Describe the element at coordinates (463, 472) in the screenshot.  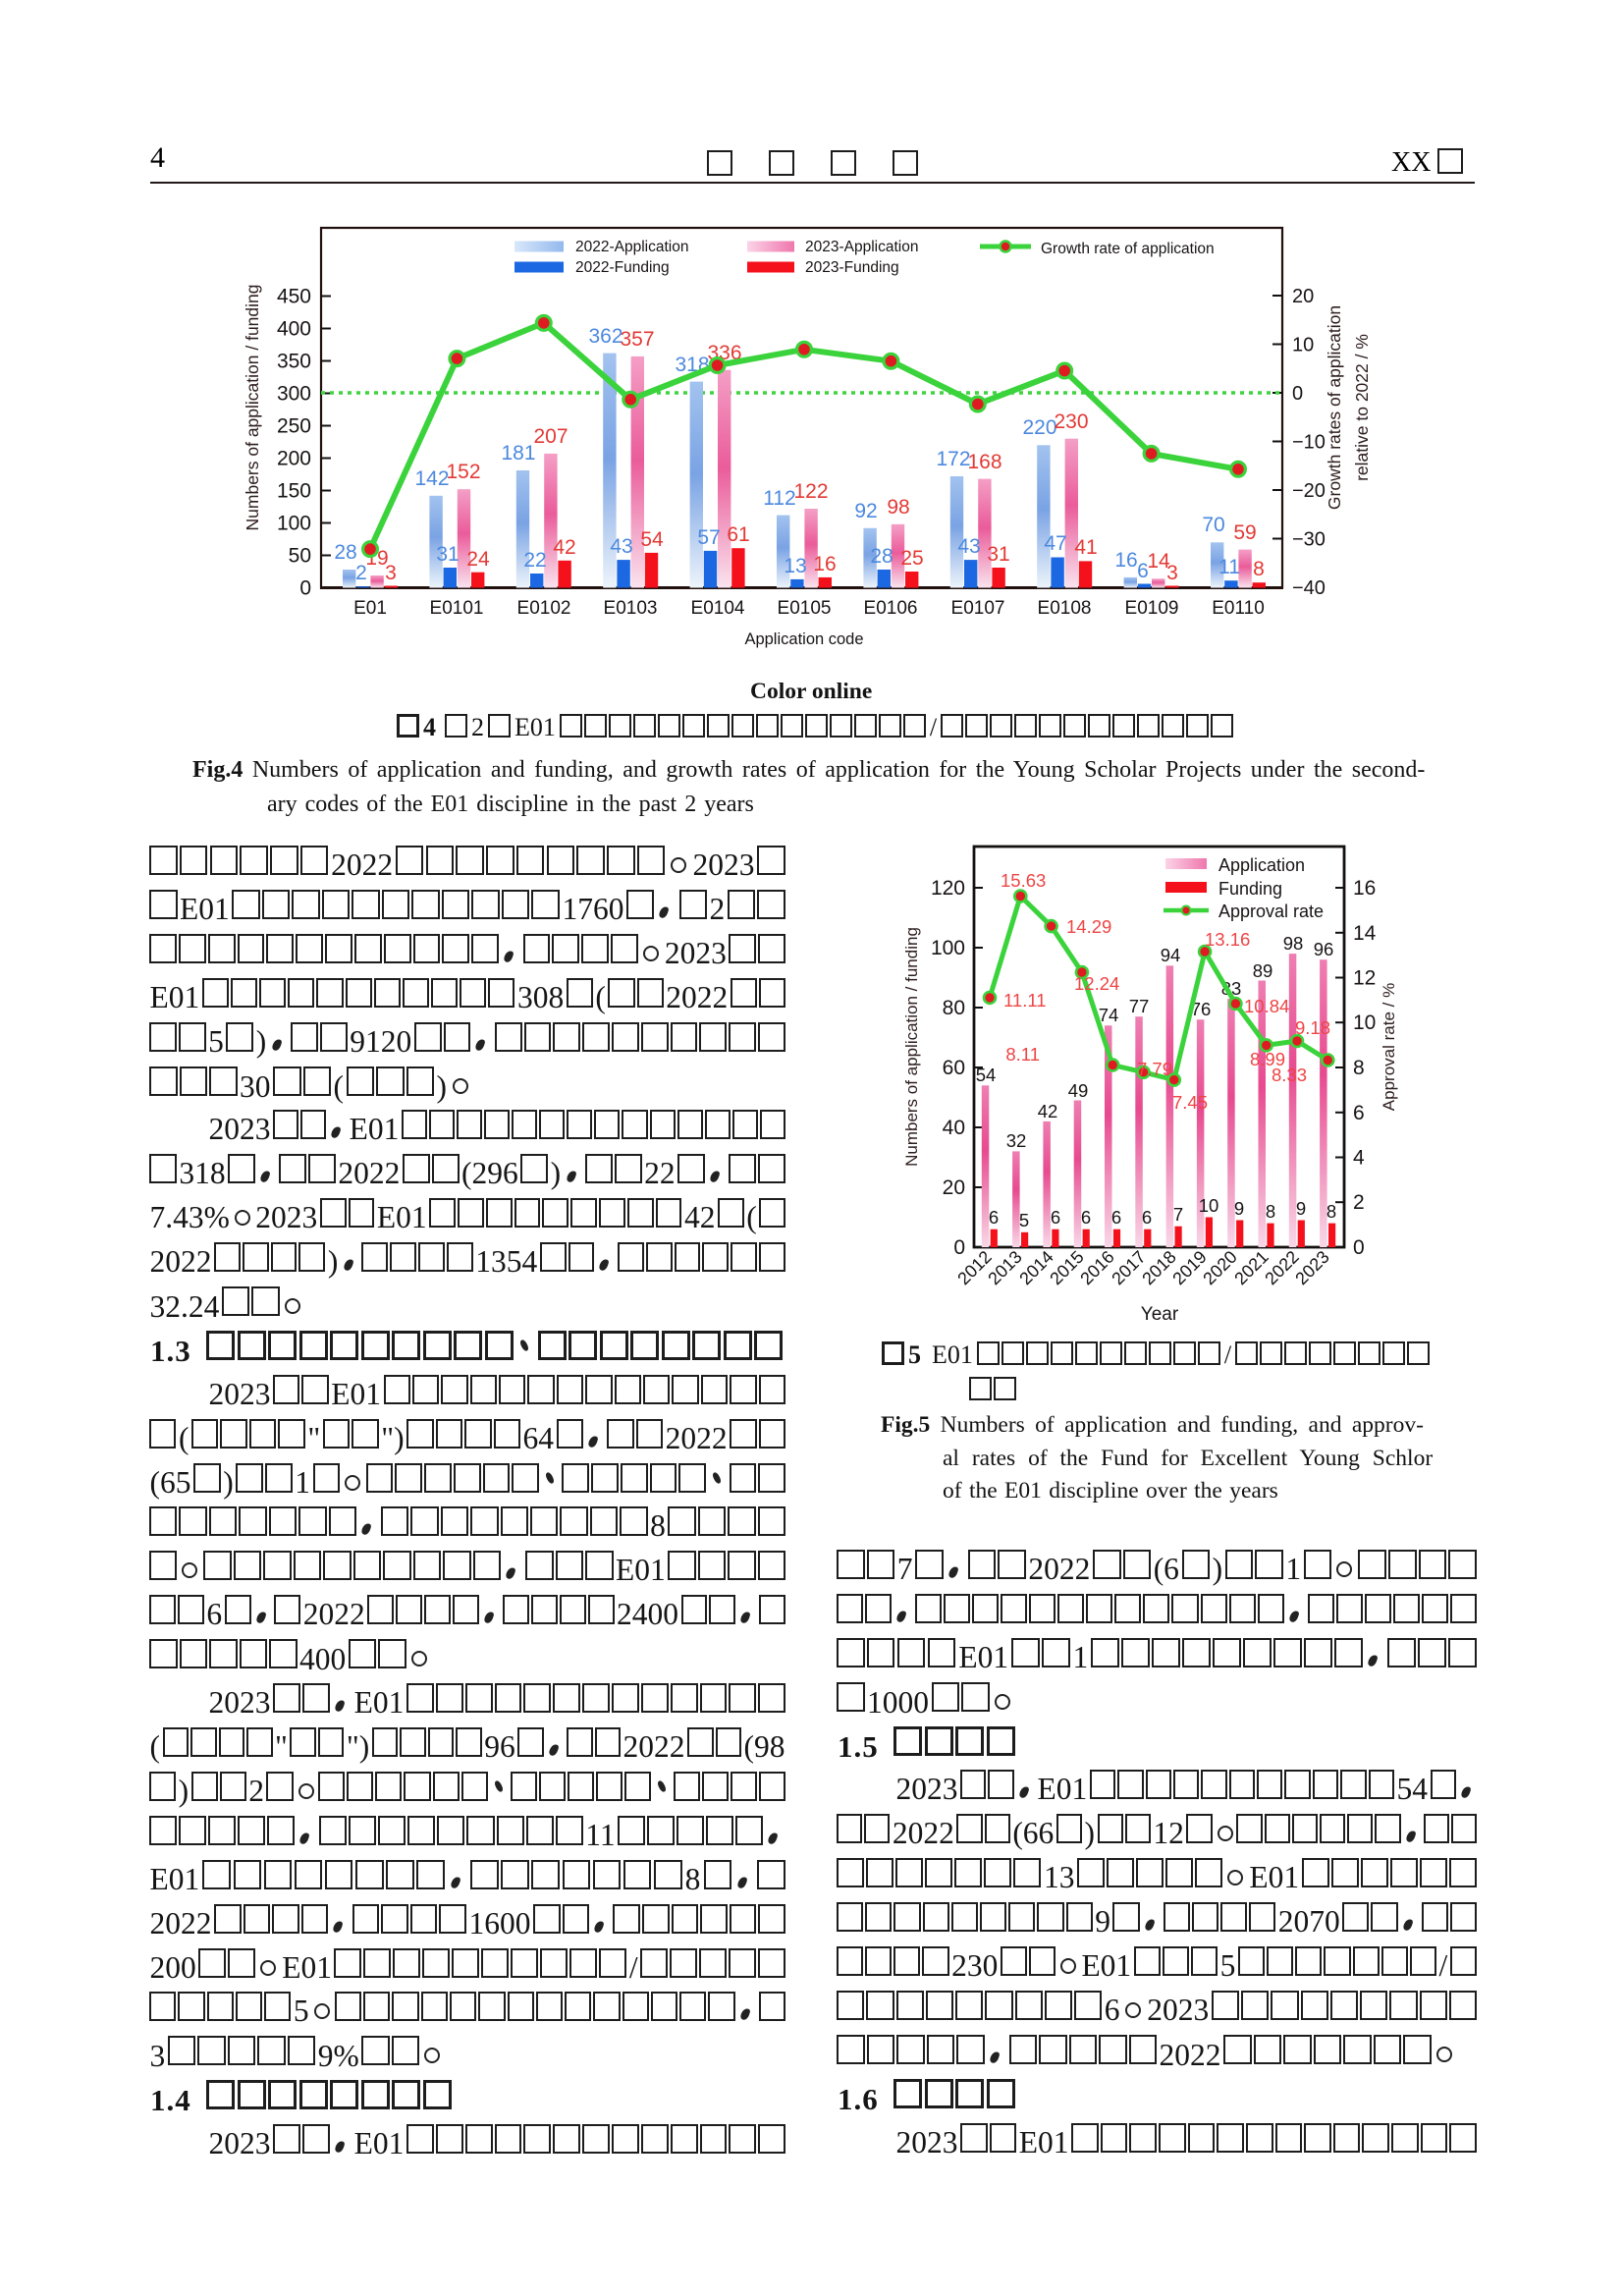
I see `svg-text: 152` at that location.